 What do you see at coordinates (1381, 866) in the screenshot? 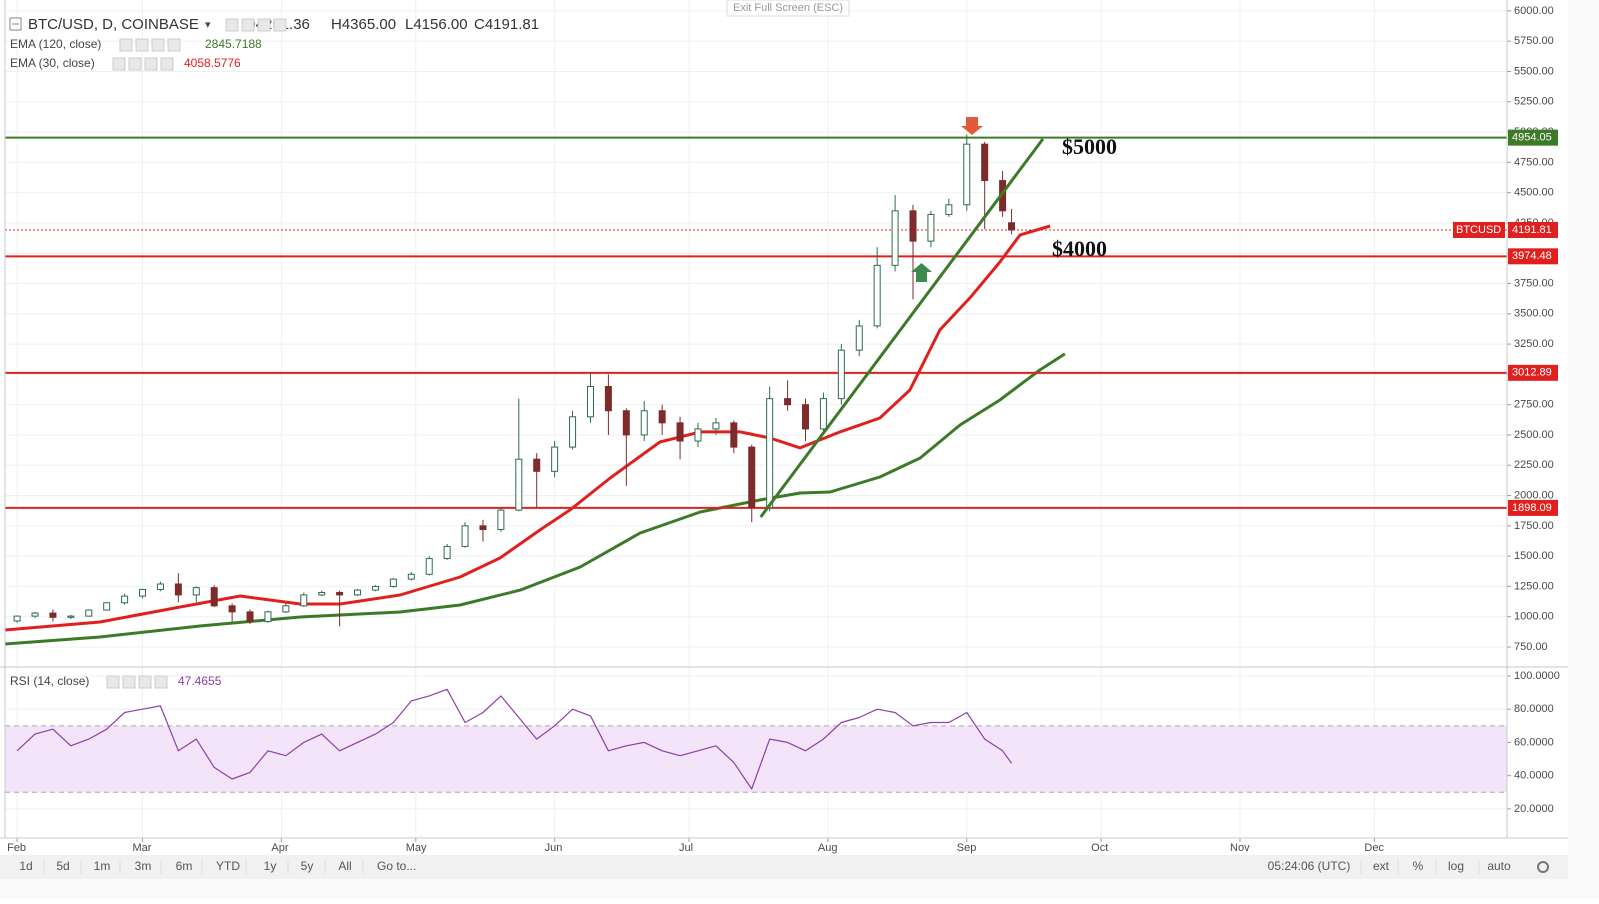
I see `option-button: ext` at bounding box center [1381, 866].